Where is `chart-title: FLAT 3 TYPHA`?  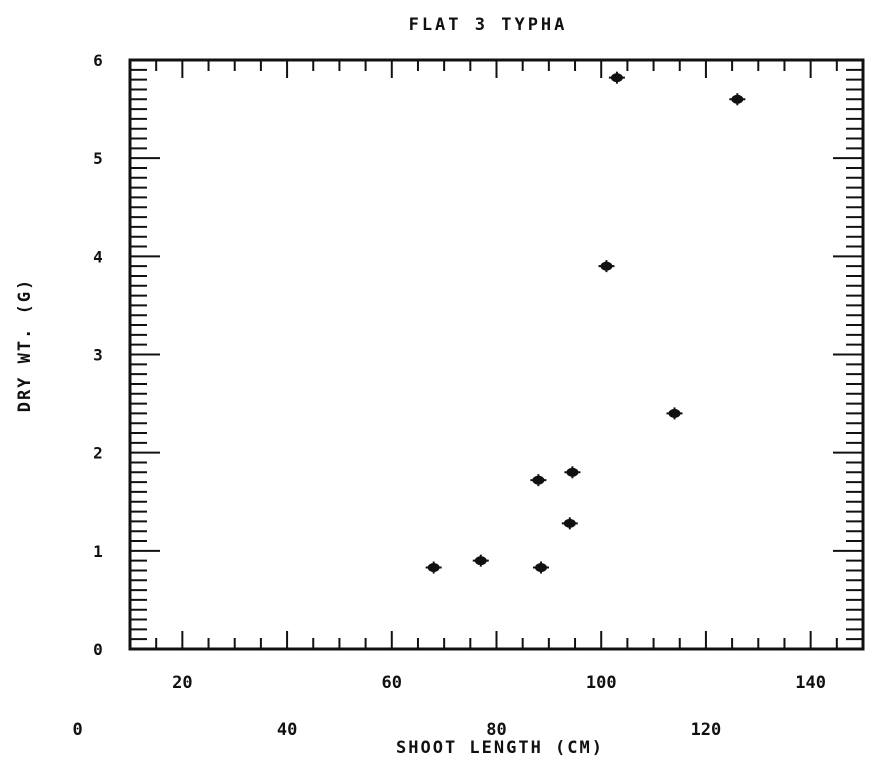
chart-title: FLAT 3 TYPHA is located at coordinates (488, 25).